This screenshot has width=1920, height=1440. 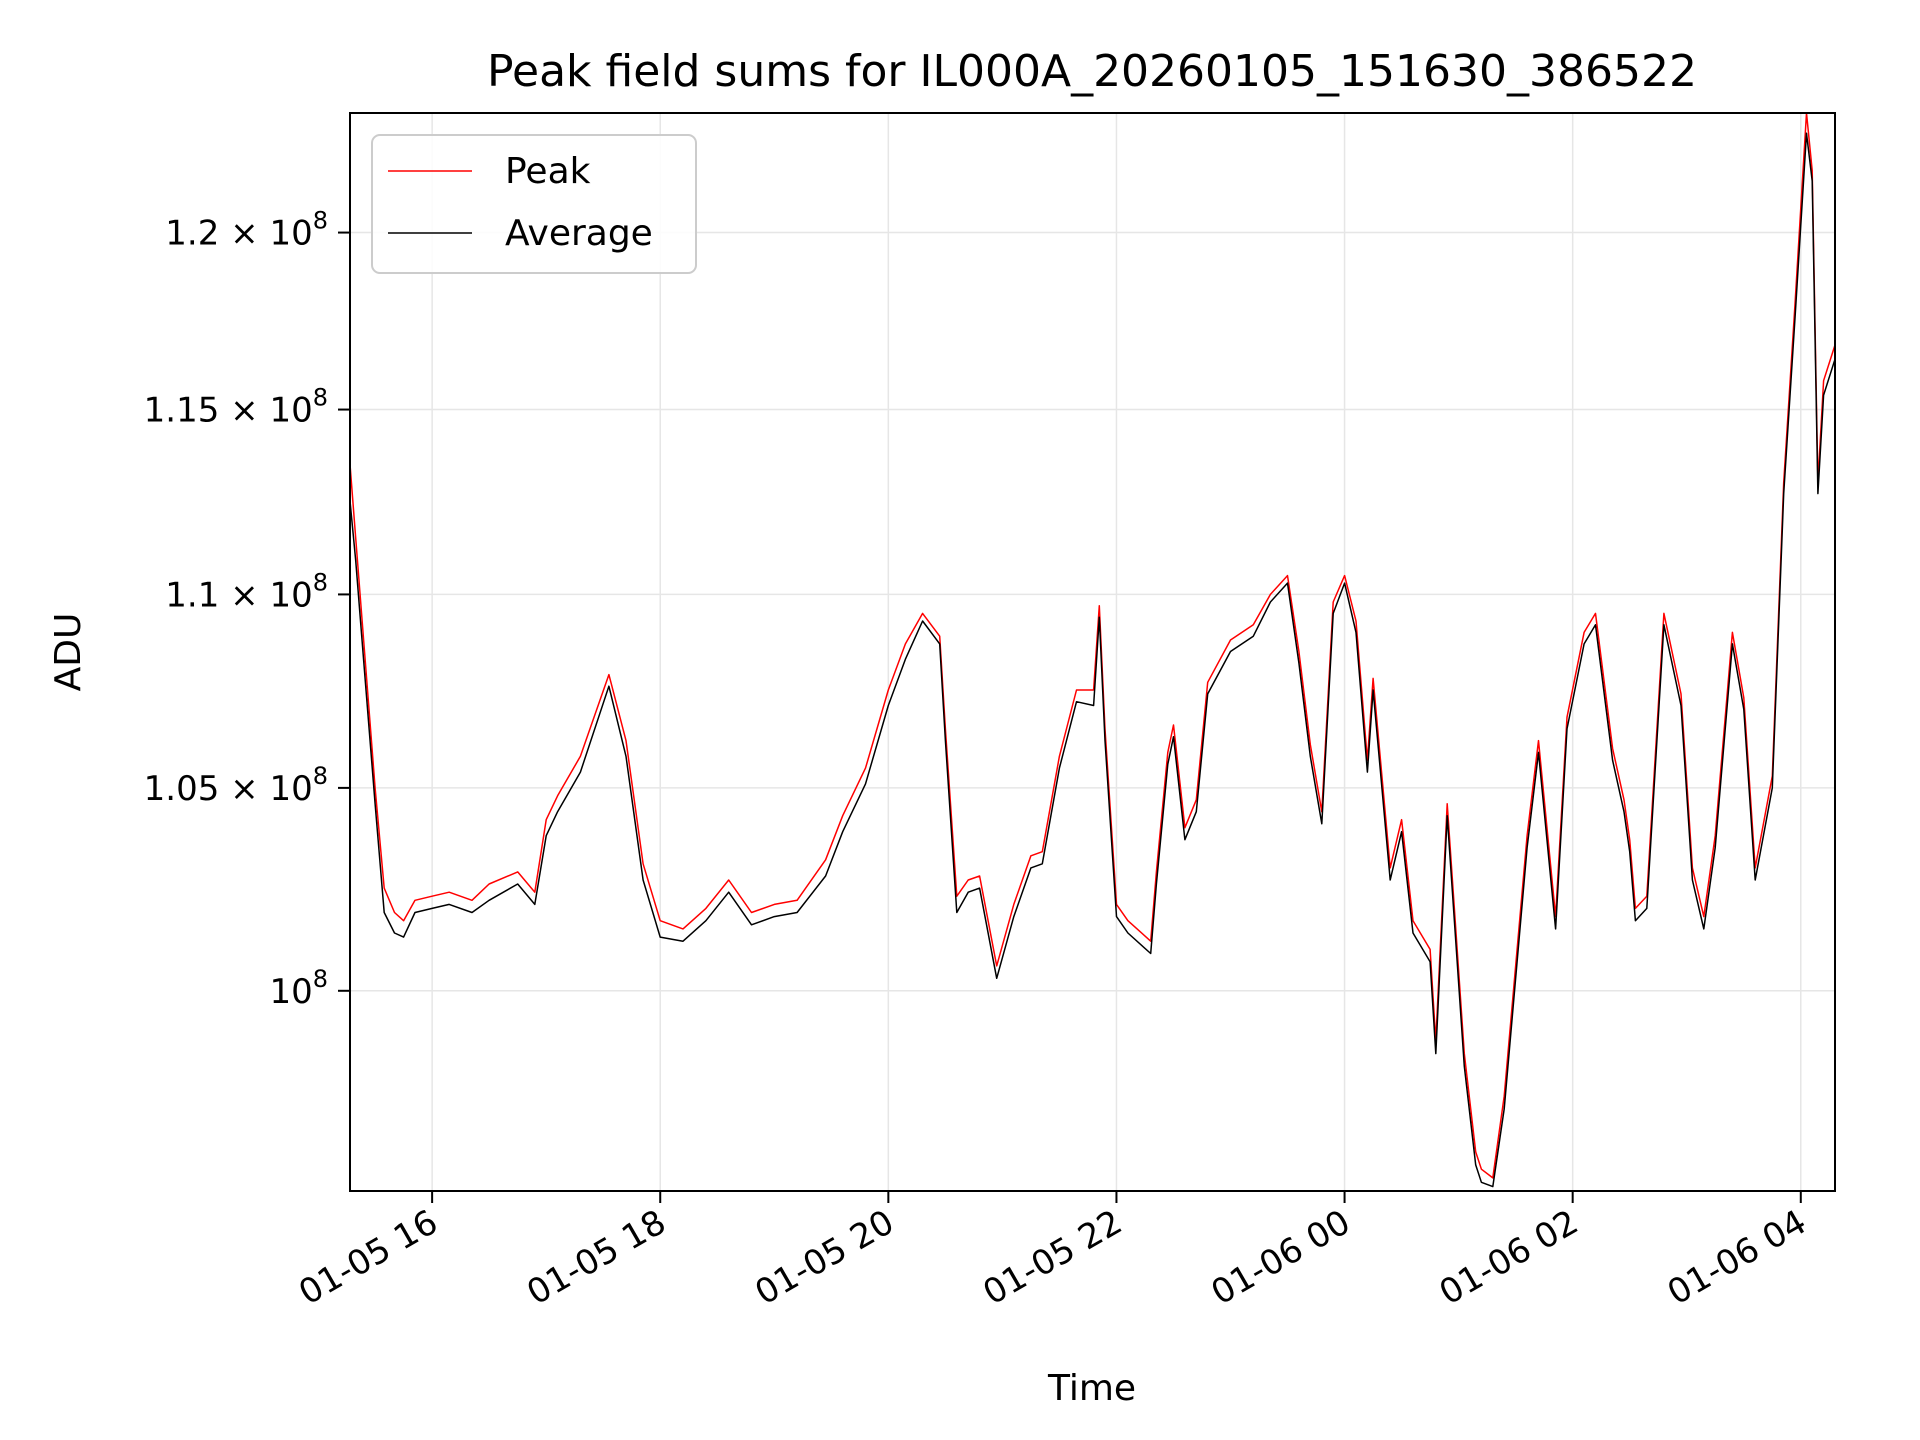 I want to click on legend-label-peak: Peak, so click(x=548, y=171).